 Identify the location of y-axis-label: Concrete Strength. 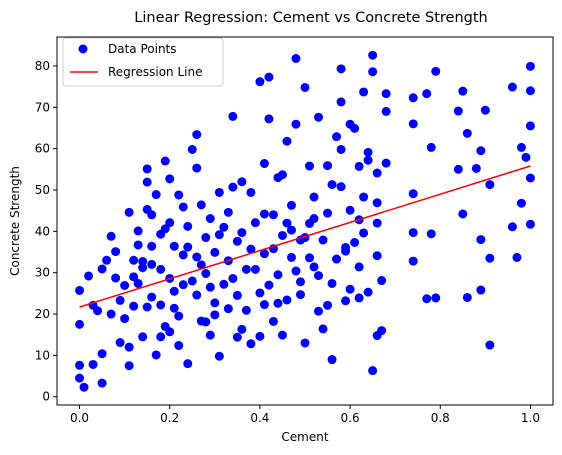
(15, 221).